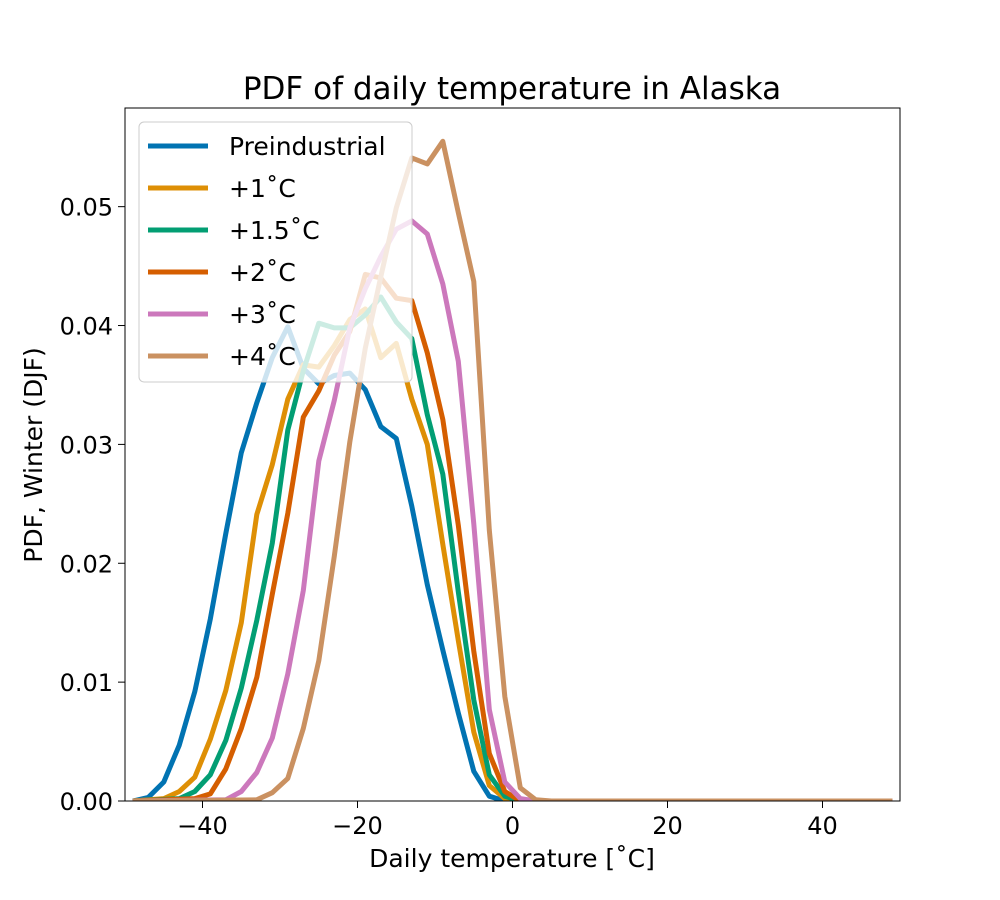  Describe the element at coordinates (92, 505) in the screenshot. I see `y-axis: 0.00 0.01 0.02 0.03 0.04 0.05` at that location.